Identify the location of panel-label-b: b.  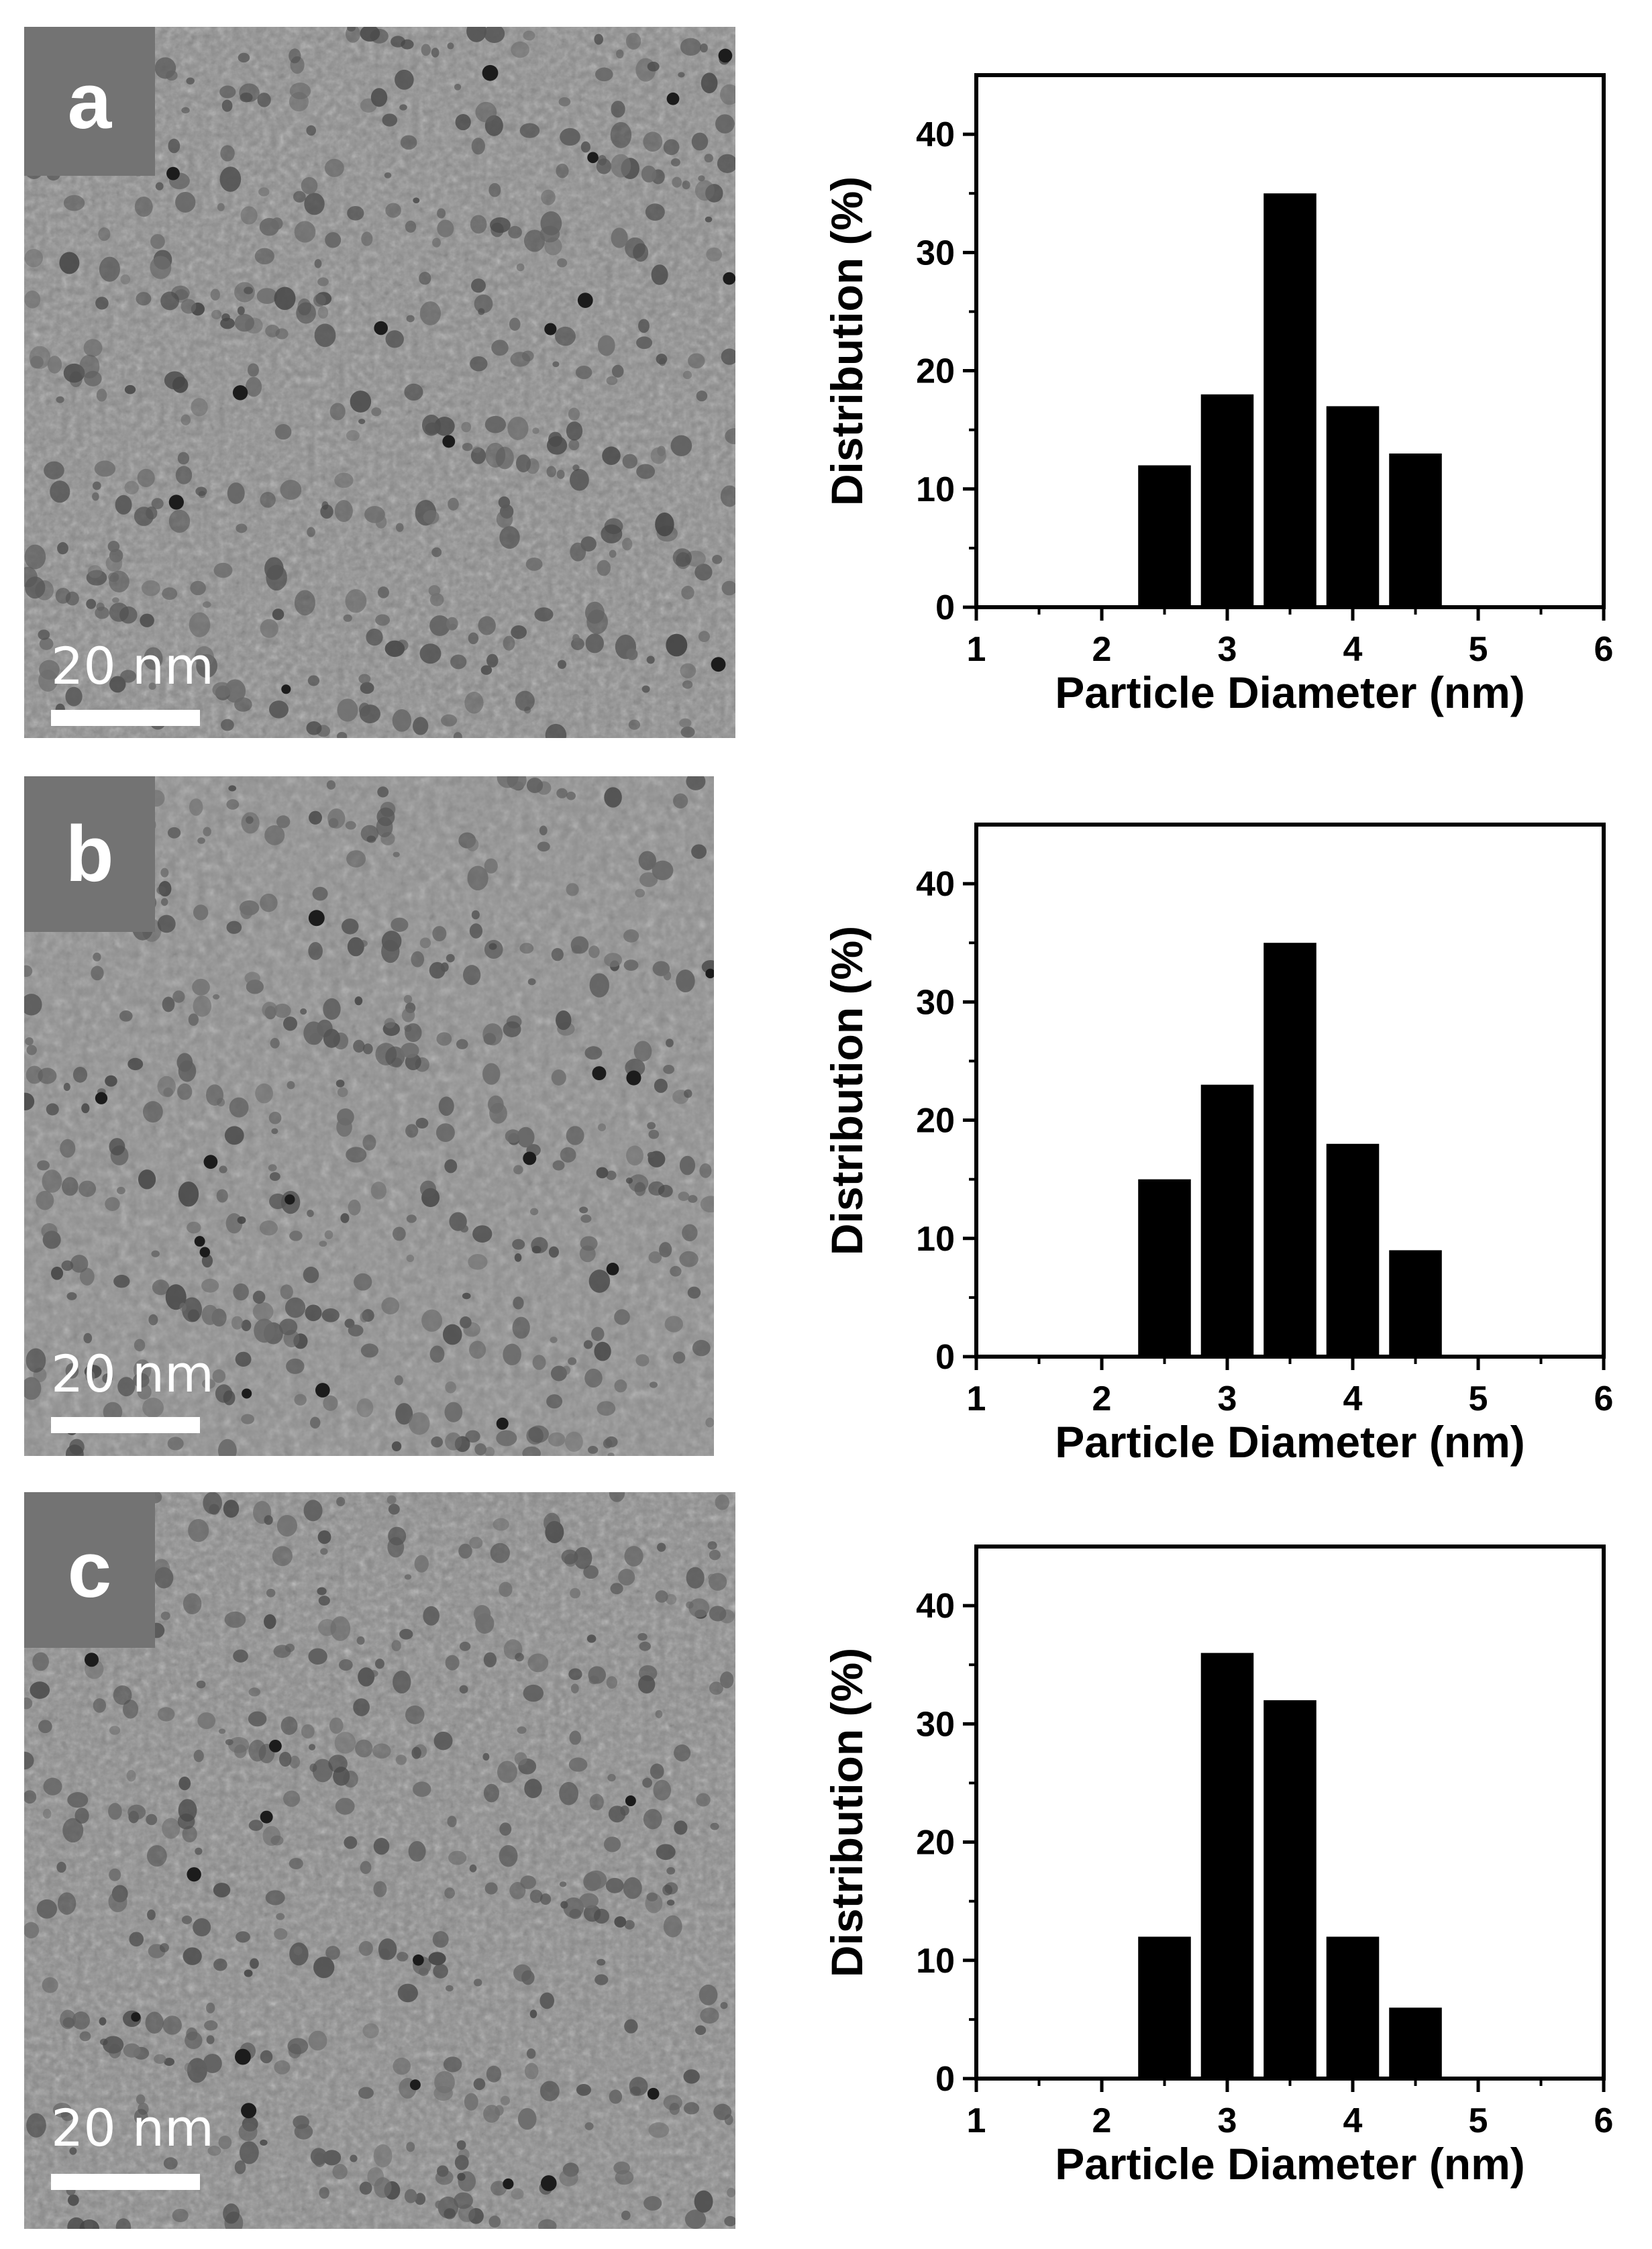
(89, 854).